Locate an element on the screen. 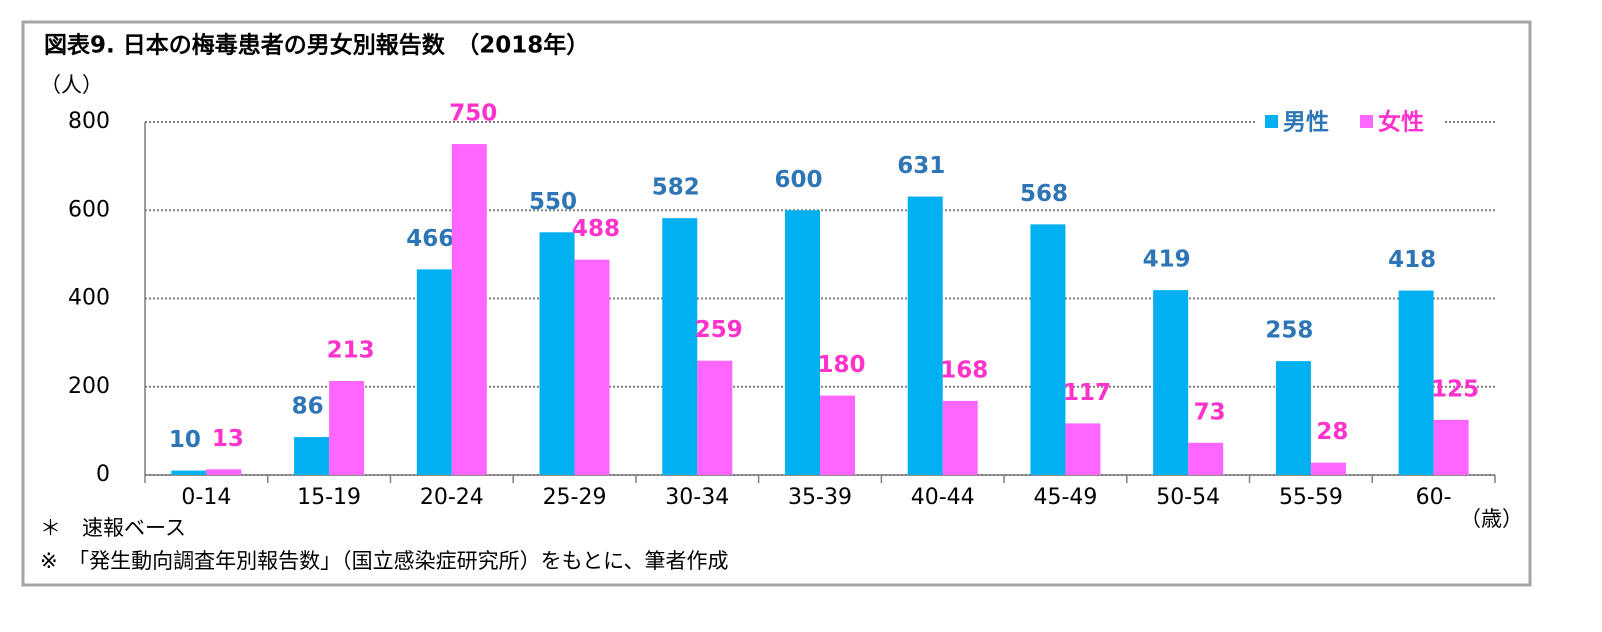 This screenshot has height=632, width=1602. x-tick-label: 40-44 is located at coordinates (943, 497).